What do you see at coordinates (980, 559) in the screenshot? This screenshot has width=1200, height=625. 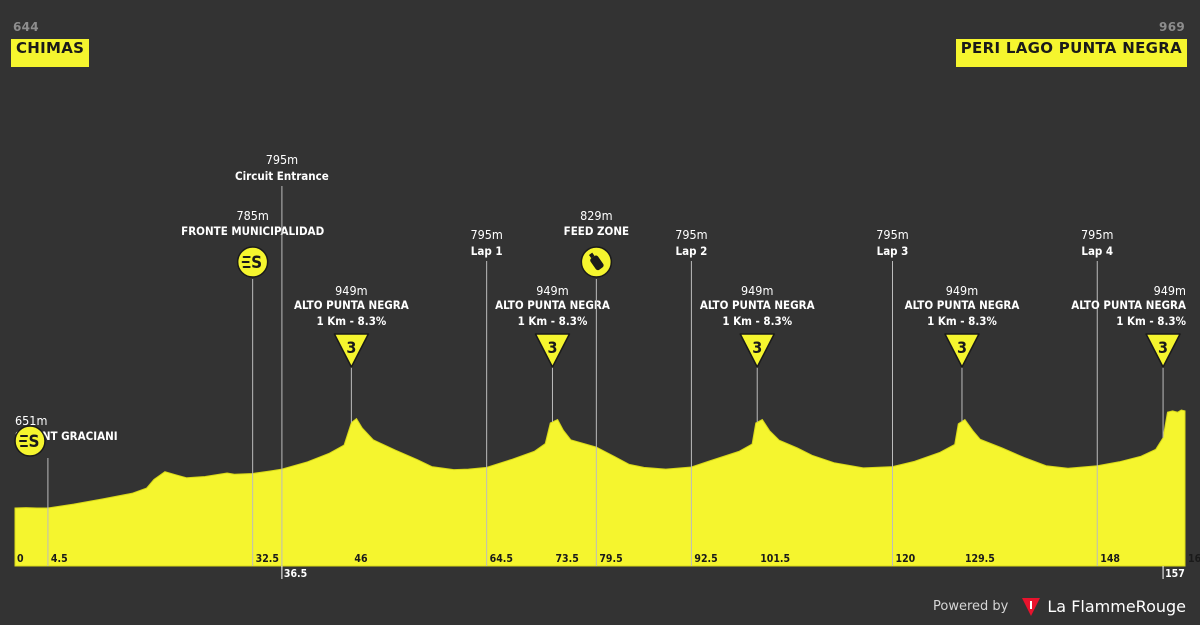 I see `x-tick-label-129-5: 129.5` at bounding box center [980, 559].